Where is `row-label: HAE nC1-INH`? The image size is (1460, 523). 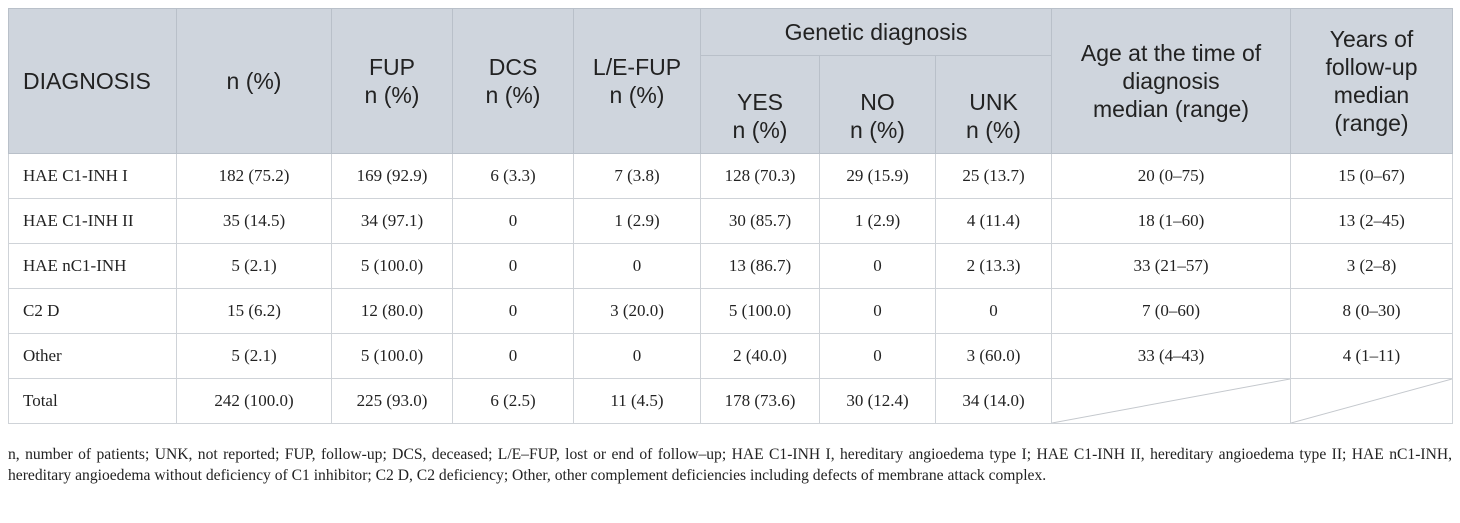
row-label: HAE nC1-INH is located at coordinates (92, 266).